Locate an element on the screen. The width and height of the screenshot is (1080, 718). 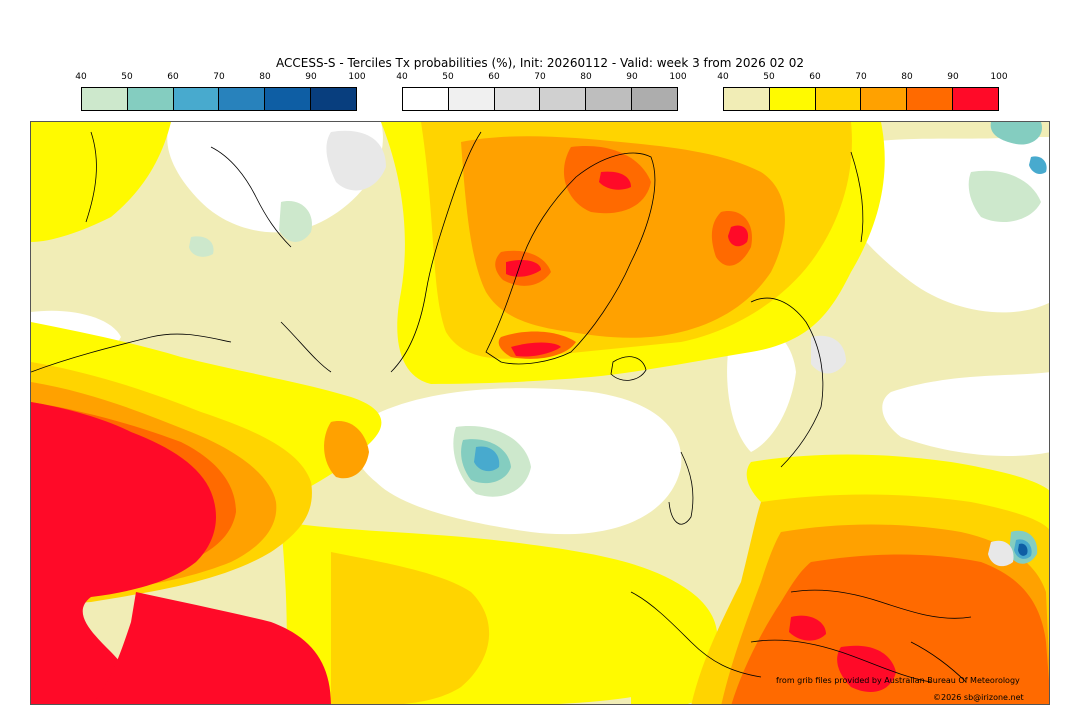
legend-below-normal: 40 50 60 70 80 90 100 is located at coordinates (220, 92).